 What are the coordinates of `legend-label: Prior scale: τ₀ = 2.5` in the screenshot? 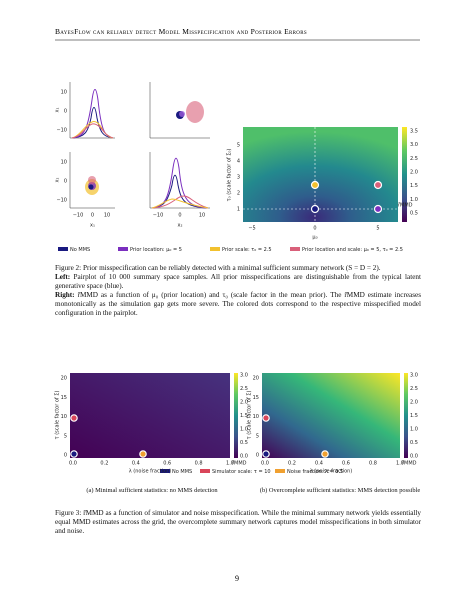 It's located at (247, 250).